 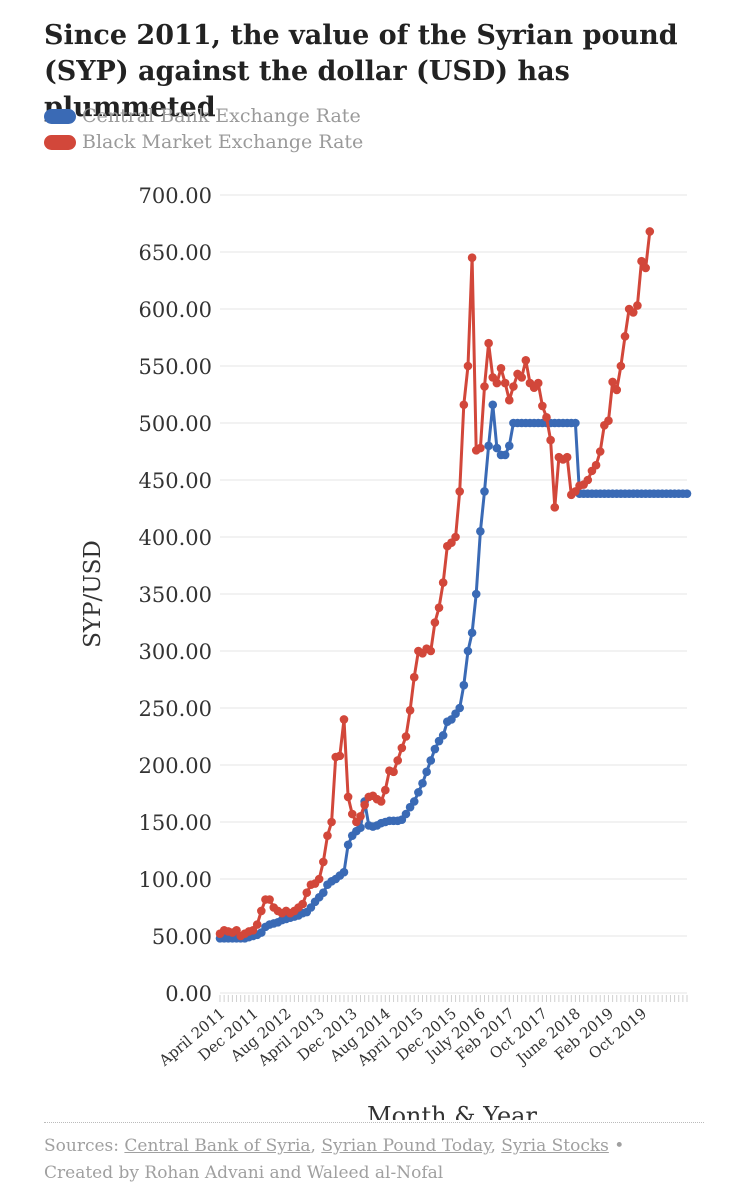 I want to click on source-link-syria-stocks: Syria Stocks, so click(x=555, y=1146).